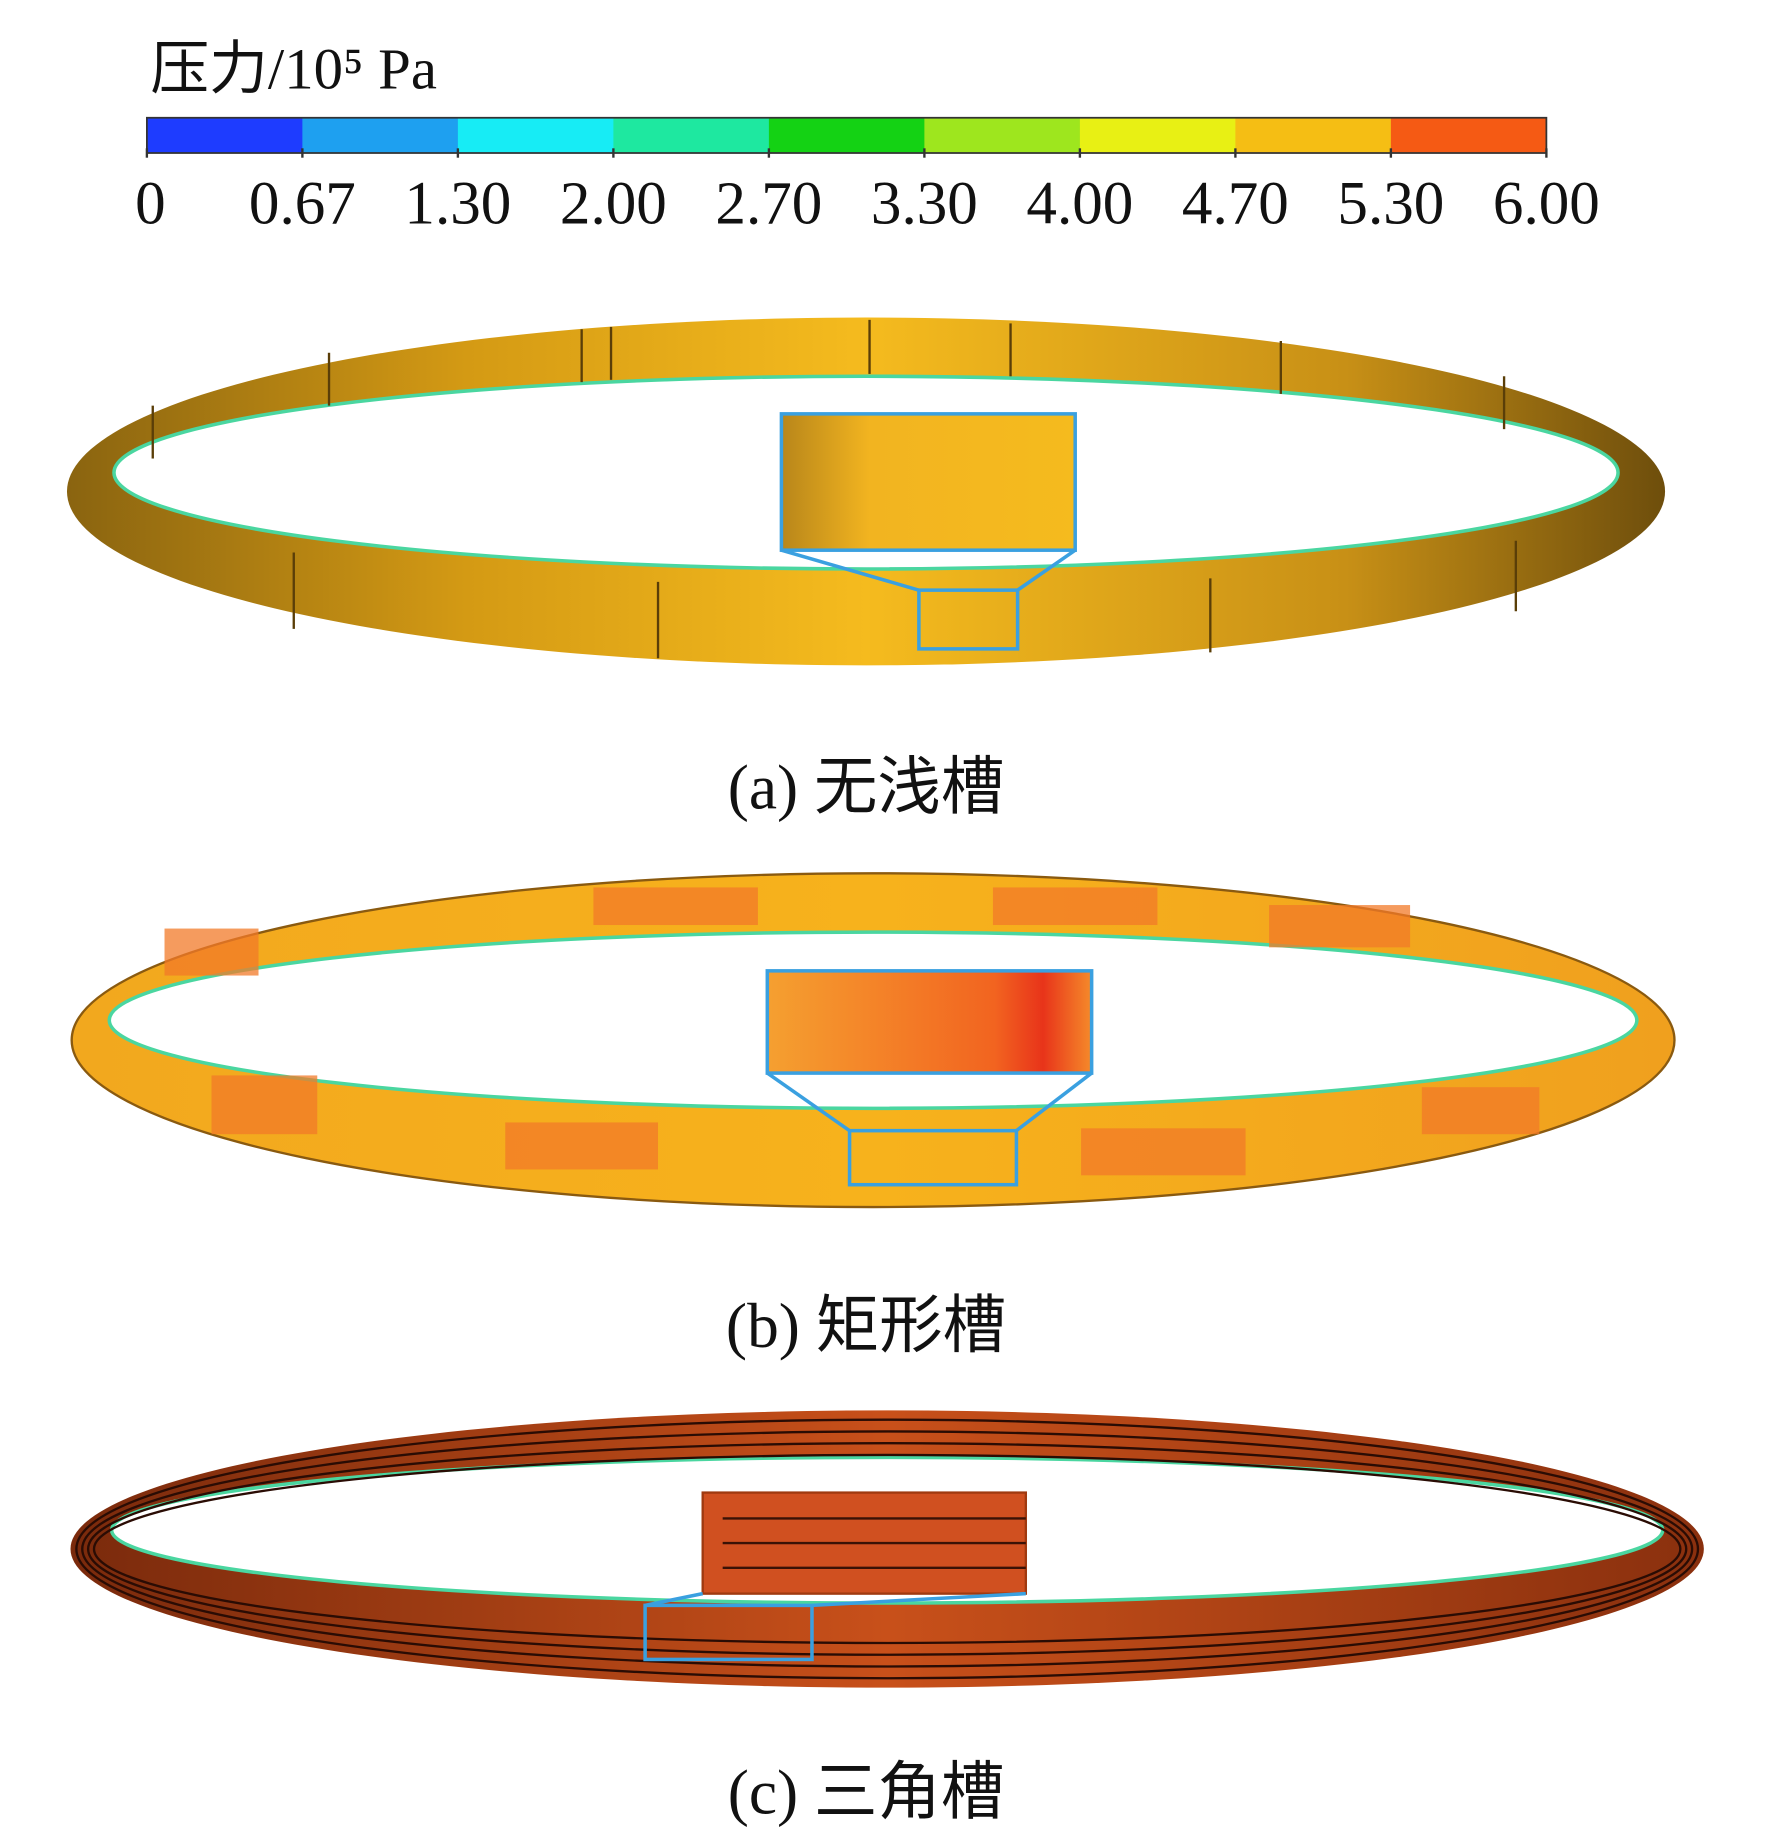 The image size is (1772, 1843). What do you see at coordinates (1235, 204) in the screenshot?
I see `colorbar-tick-label: 4.70` at bounding box center [1235, 204].